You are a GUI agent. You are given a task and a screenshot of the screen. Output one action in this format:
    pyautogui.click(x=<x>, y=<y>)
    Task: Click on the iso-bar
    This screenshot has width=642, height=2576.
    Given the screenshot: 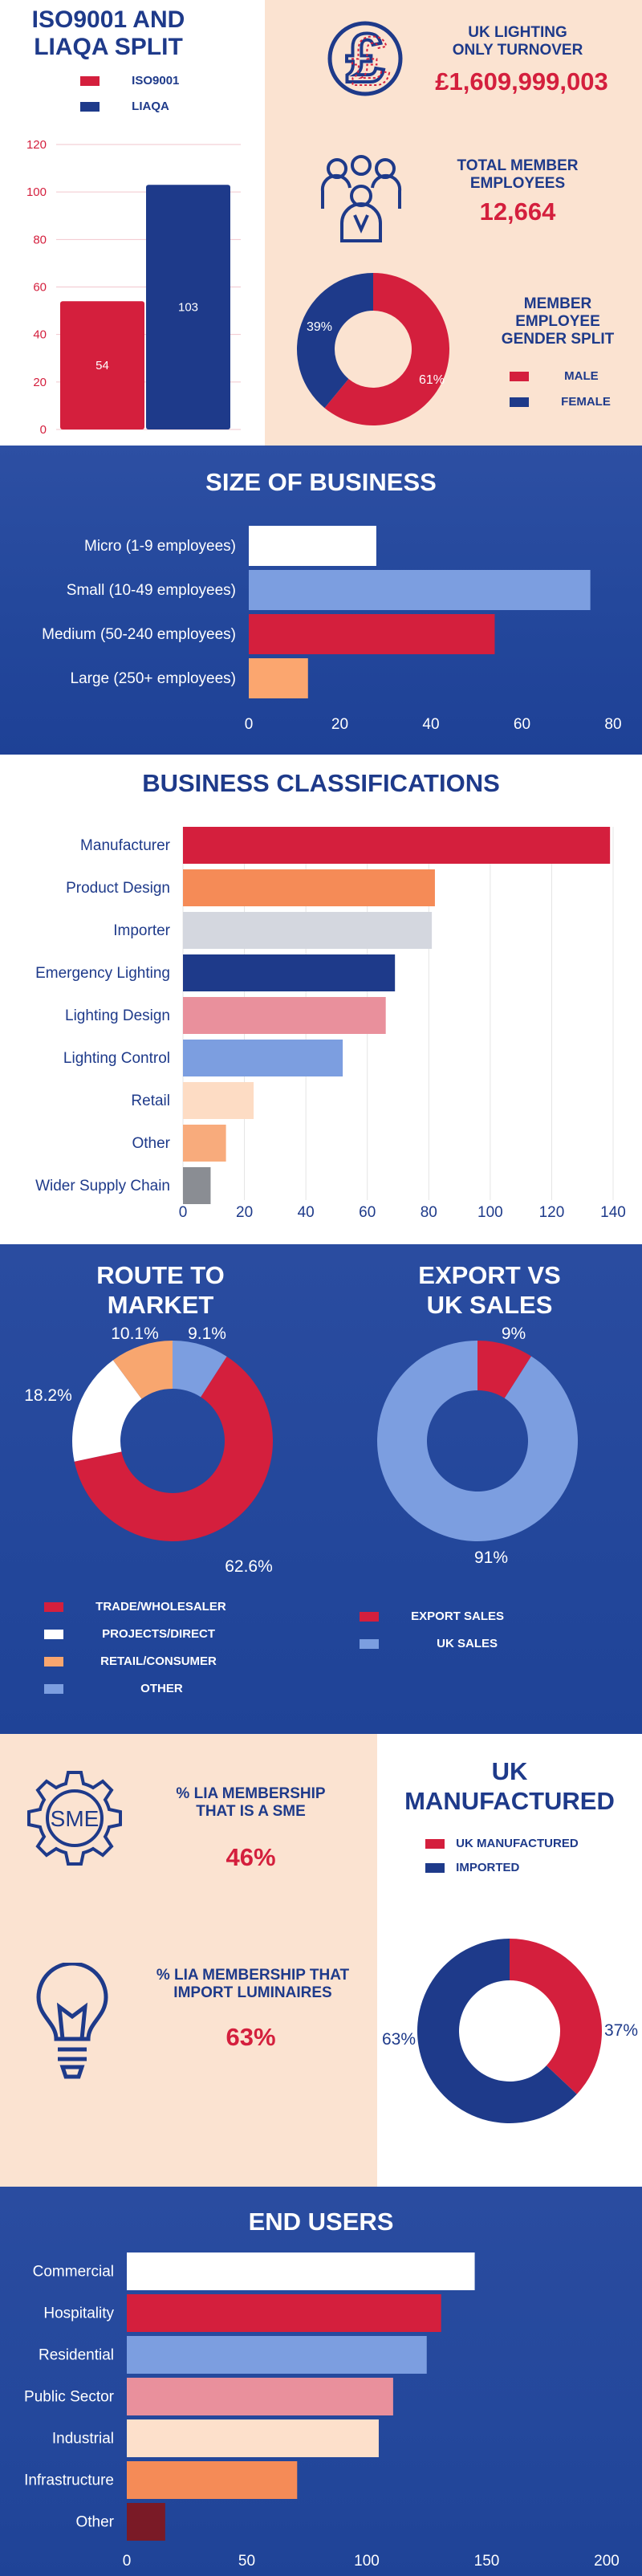 What is the action you would take?
    pyautogui.click(x=188, y=307)
    